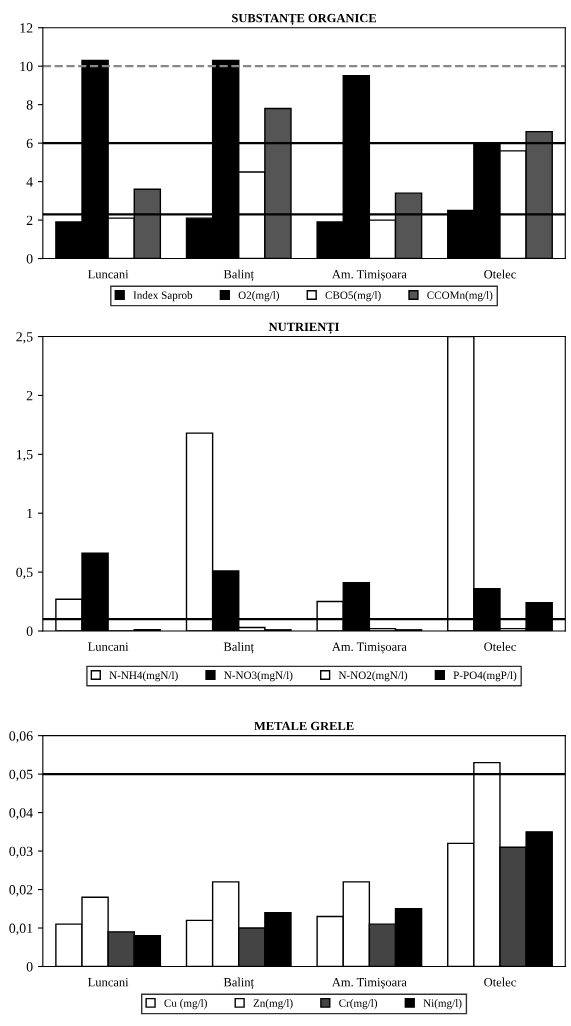 This screenshot has width=571, height=1026. What do you see at coordinates (24, 573) in the screenshot?
I see `y-tick-label: 0,5` at bounding box center [24, 573].